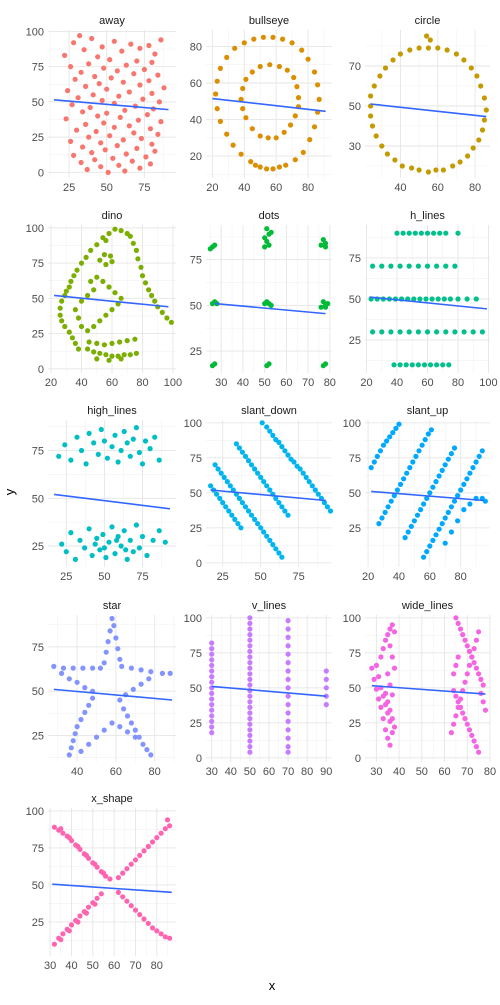 This screenshot has height=1005, width=500. I want to click on panel-title-wide_lines: wide_lines, so click(427, 606).